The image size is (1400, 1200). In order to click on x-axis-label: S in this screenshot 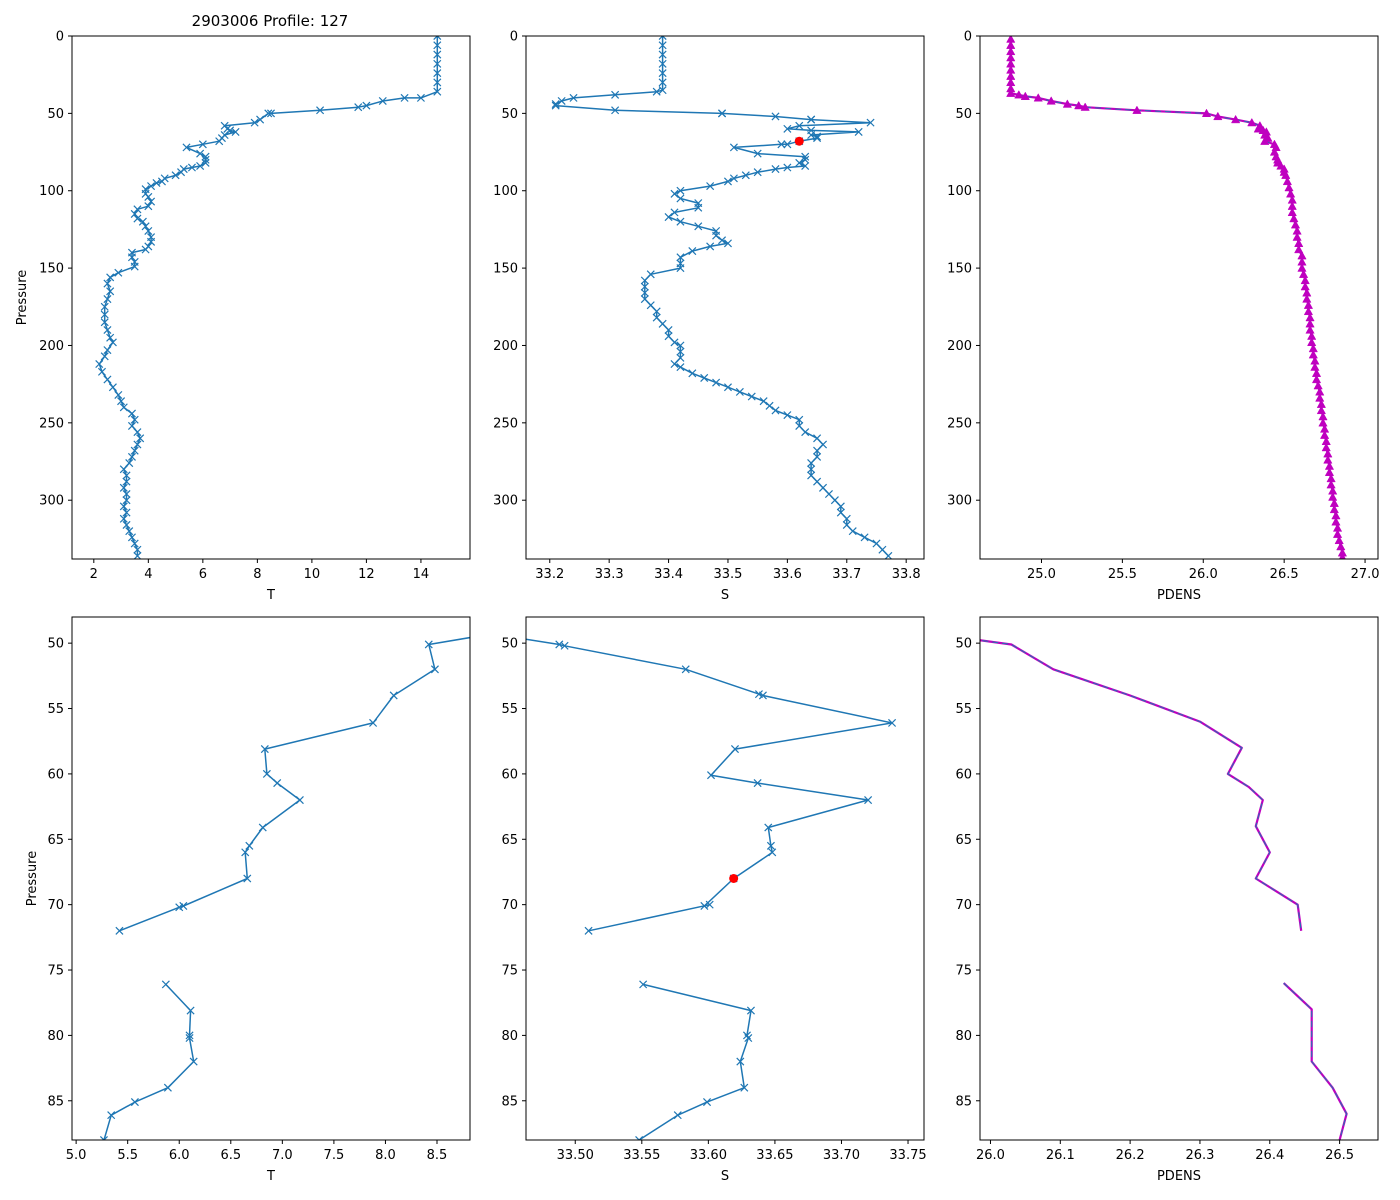, I will do `click(725, 1176)`.